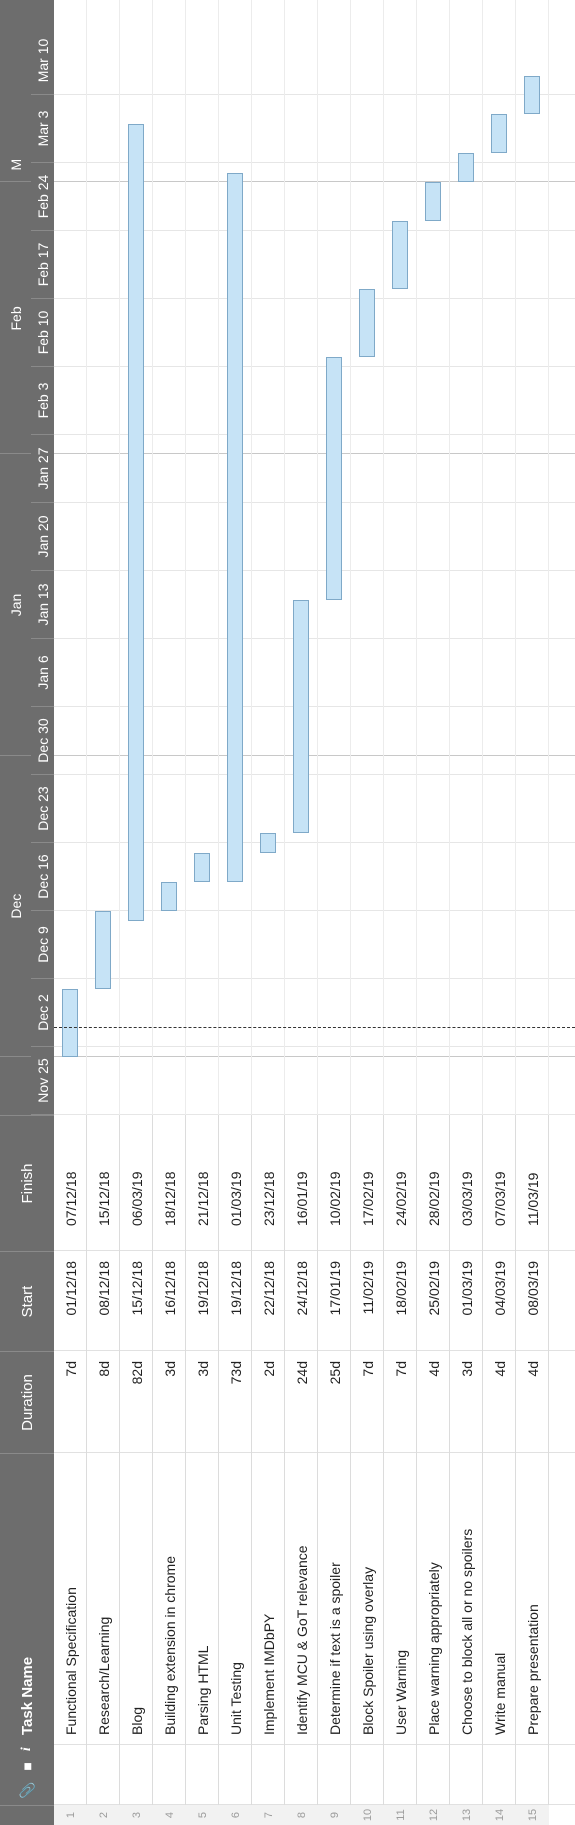 The width and height of the screenshot is (575, 1825). I want to click on finish-cell: 11/03/19, so click(532, 1199).